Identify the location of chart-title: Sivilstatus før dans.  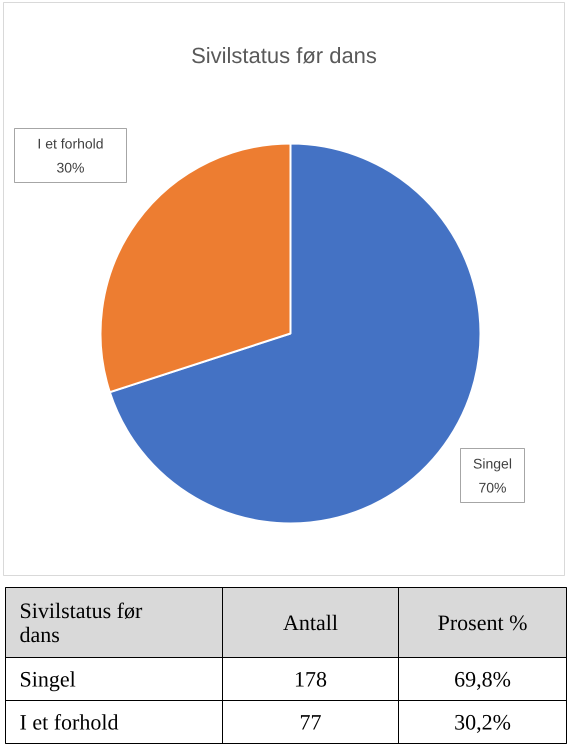
(284, 55).